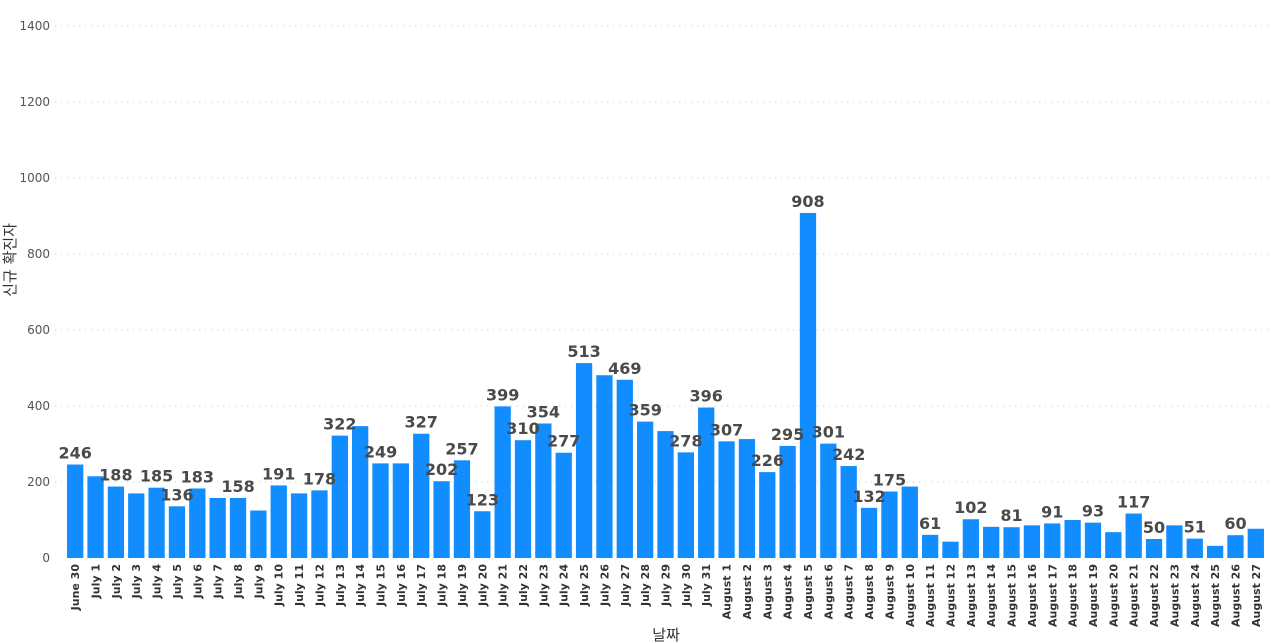  I want to click on x-tick-label: July 25, so click(584, 585).